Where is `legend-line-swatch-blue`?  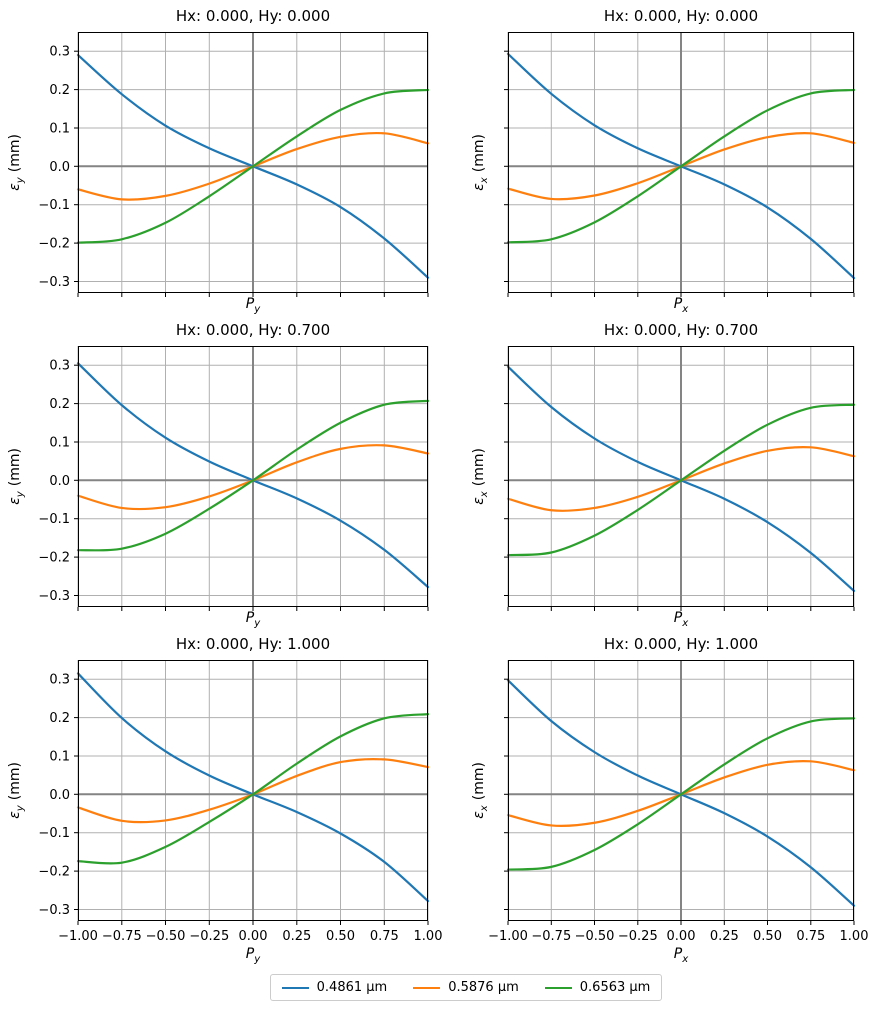 legend-line-swatch-blue is located at coordinates (295, 987).